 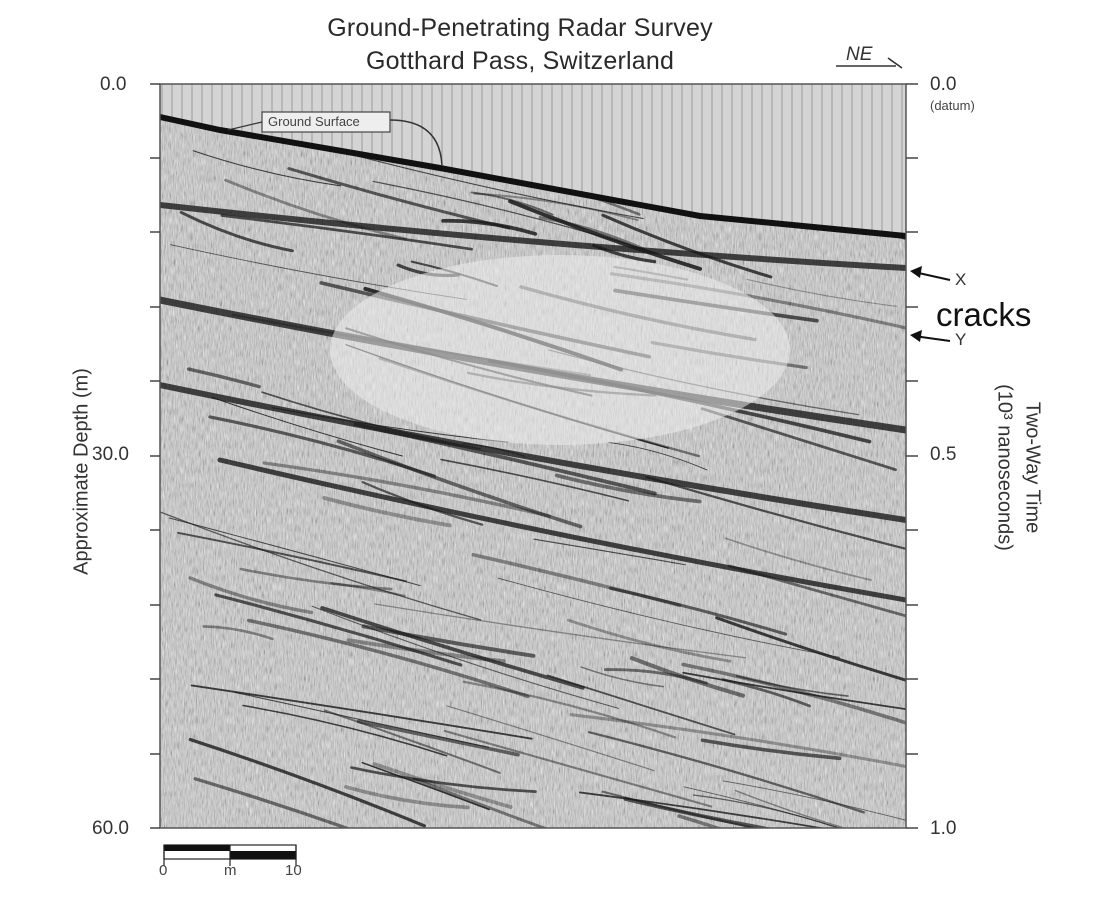 I want to click on marker-y-label: Y, so click(x=961, y=339).